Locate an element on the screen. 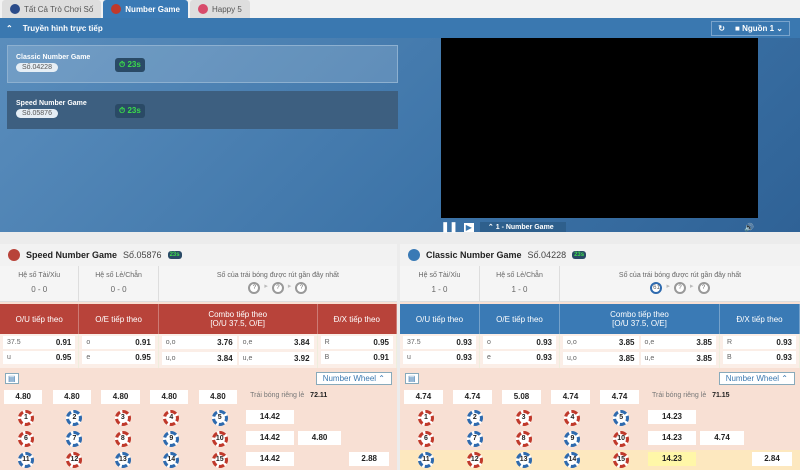 The image size is (800, 470). odds-cell: B 0.91 is located at coordinates (356, 357).